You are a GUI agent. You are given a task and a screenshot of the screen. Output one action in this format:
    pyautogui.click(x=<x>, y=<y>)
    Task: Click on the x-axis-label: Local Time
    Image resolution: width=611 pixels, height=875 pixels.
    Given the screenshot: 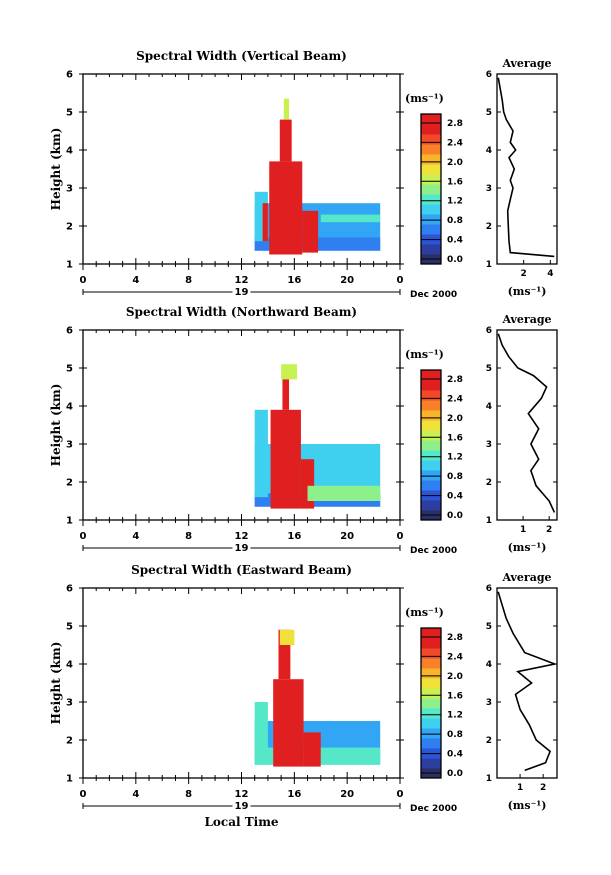 What is the action you would take?
    pyautogui.click(x=241, y=822)
    